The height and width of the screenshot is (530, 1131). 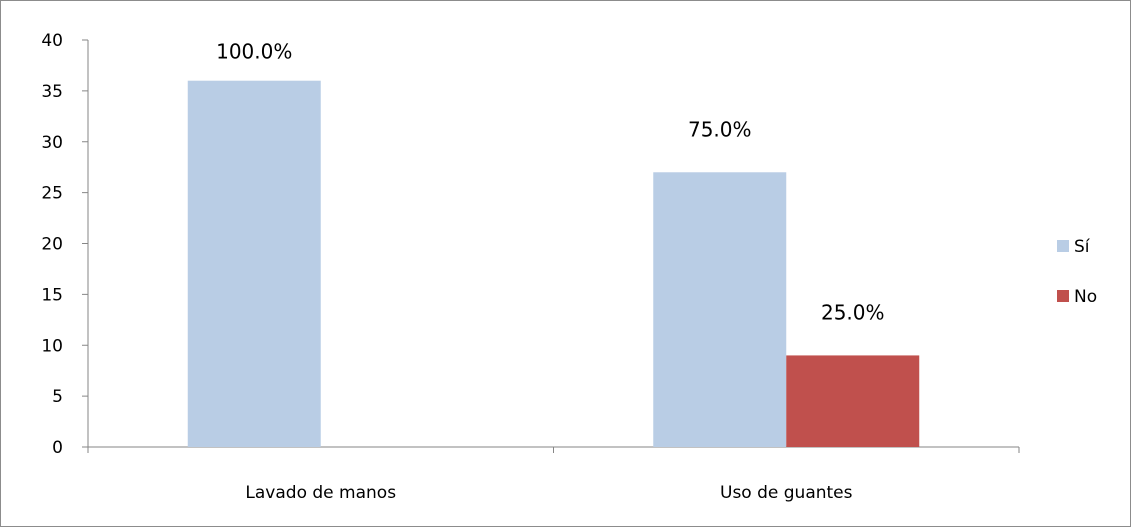 What do you see at coordinates (57, 397) in the screenshot?
I see `y-tick-label: 5` at bounding box center [57, 397].